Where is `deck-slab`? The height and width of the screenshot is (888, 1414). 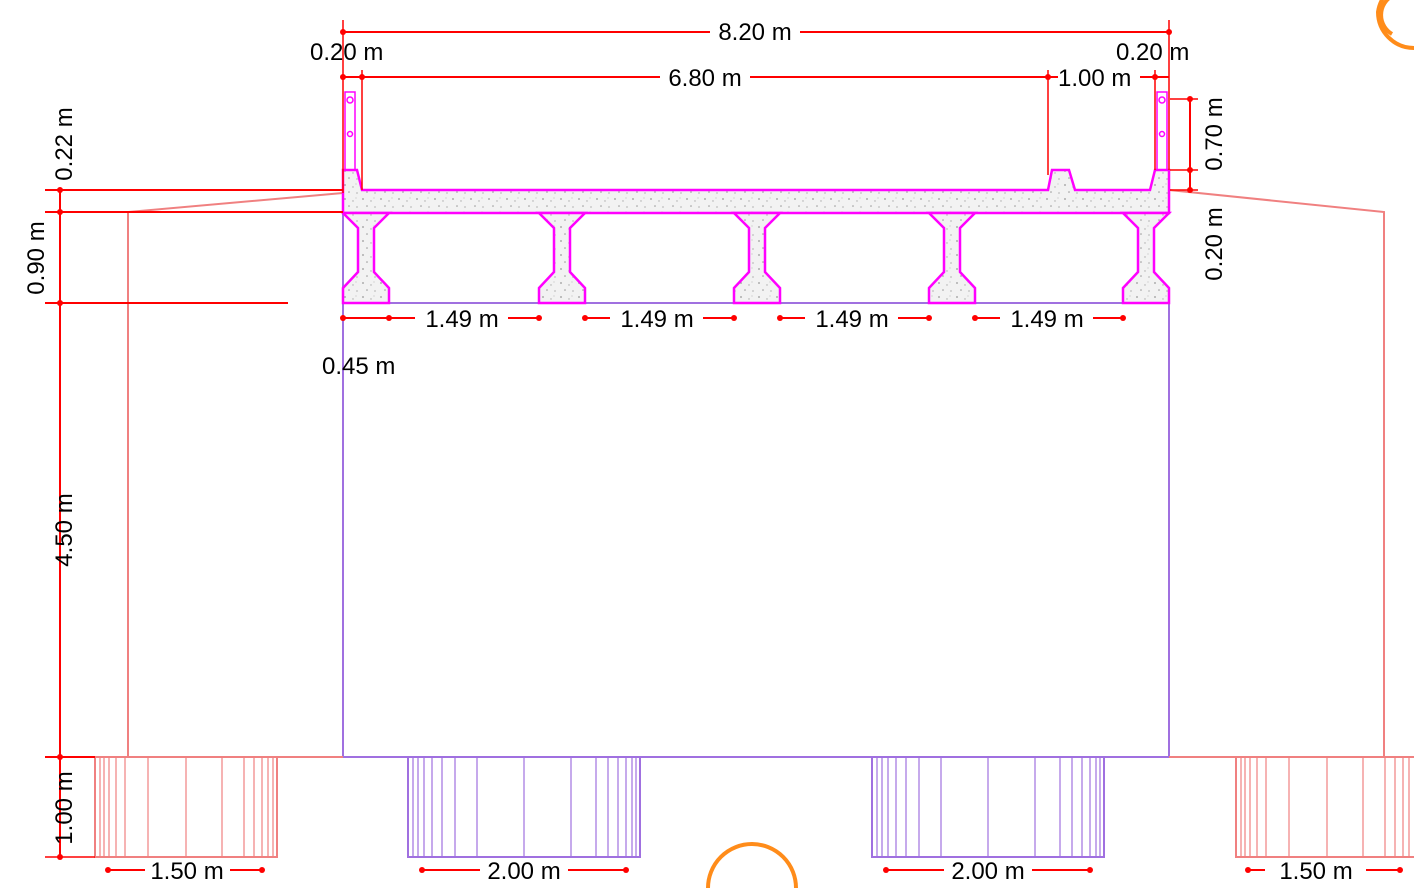 deck-slab is located at coordinates (756, 191).